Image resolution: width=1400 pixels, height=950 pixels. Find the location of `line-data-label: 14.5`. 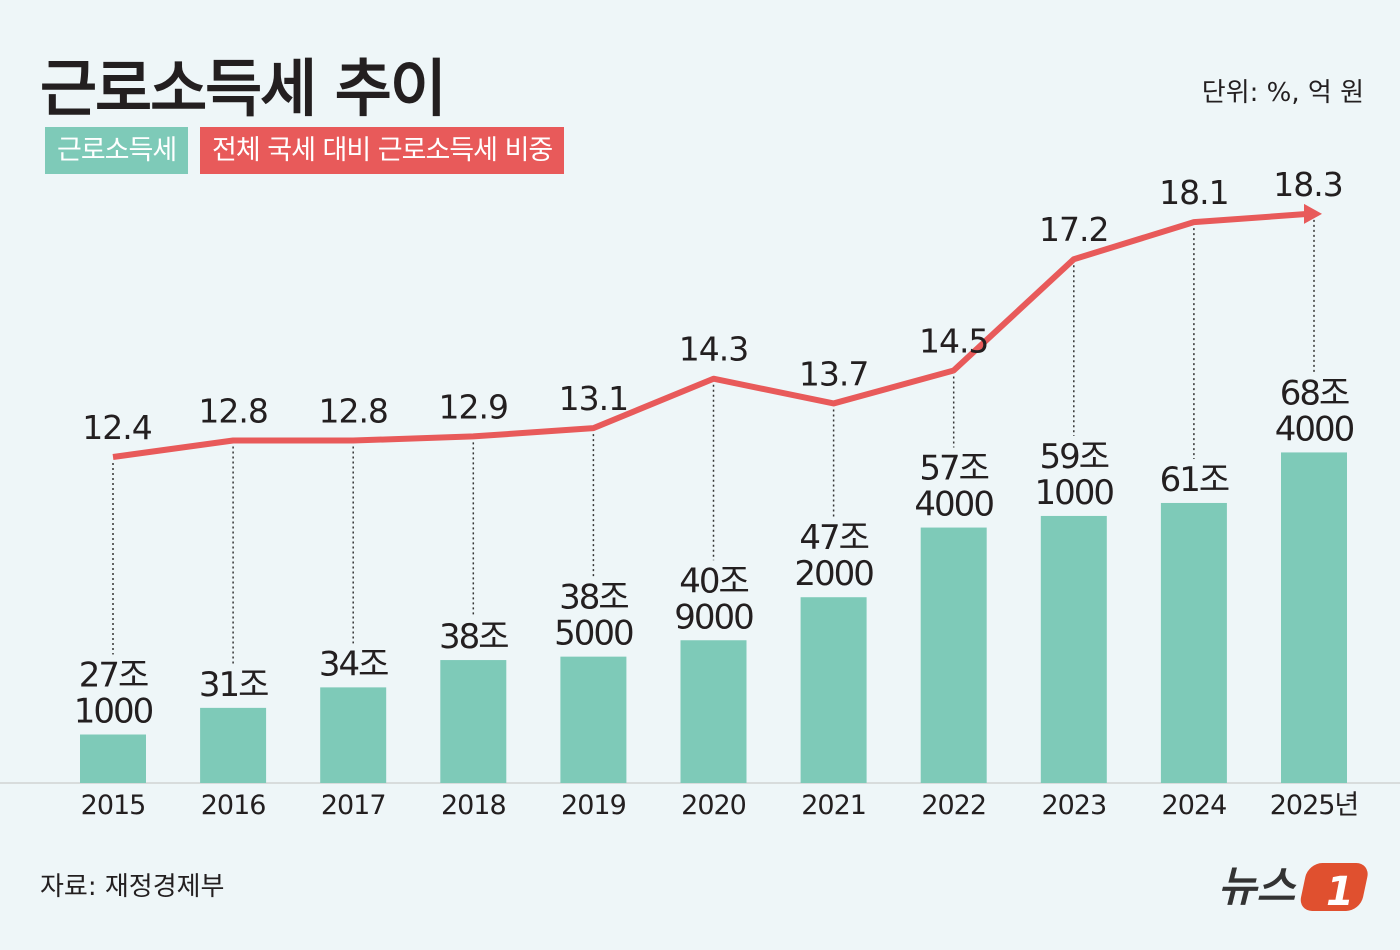

line-data-label: 14.5 is located at coordinates (953, 340).